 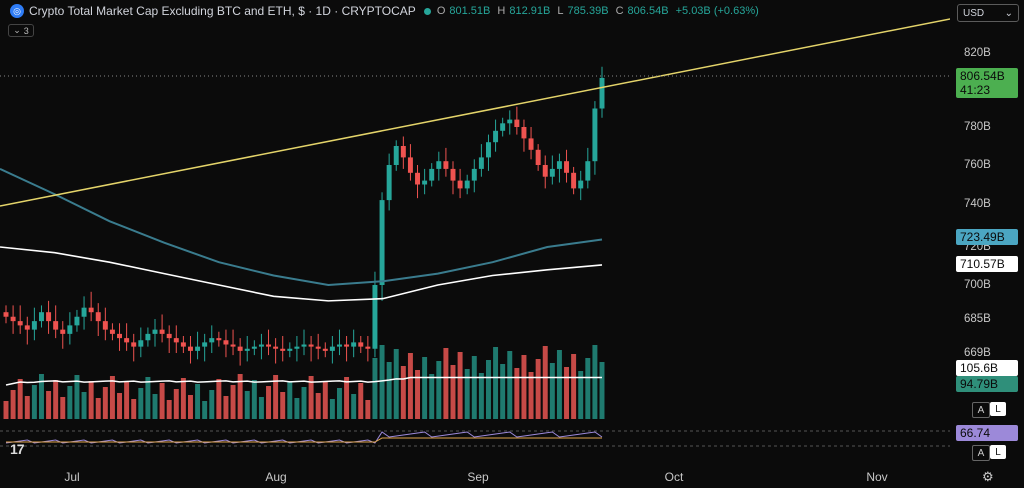 What do you see at coordinates (998, 452) in the screenshot?
I see `rsi-log-scale-button: L` at bounding box center [998, 452].